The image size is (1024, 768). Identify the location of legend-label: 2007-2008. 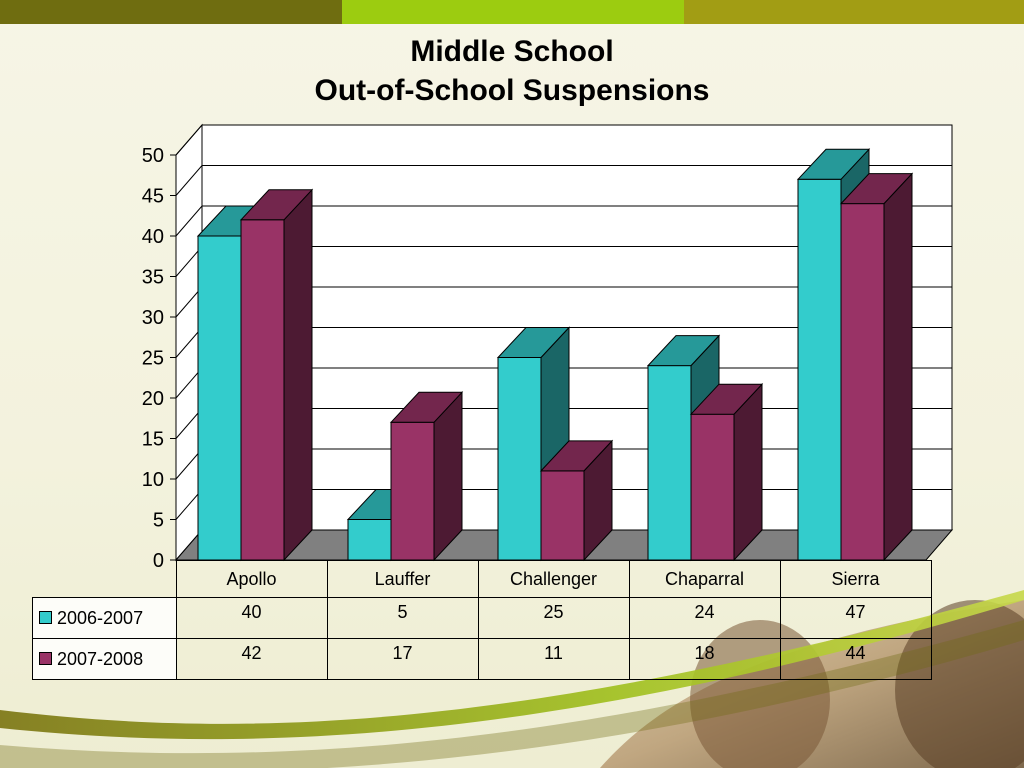
(100, 658).